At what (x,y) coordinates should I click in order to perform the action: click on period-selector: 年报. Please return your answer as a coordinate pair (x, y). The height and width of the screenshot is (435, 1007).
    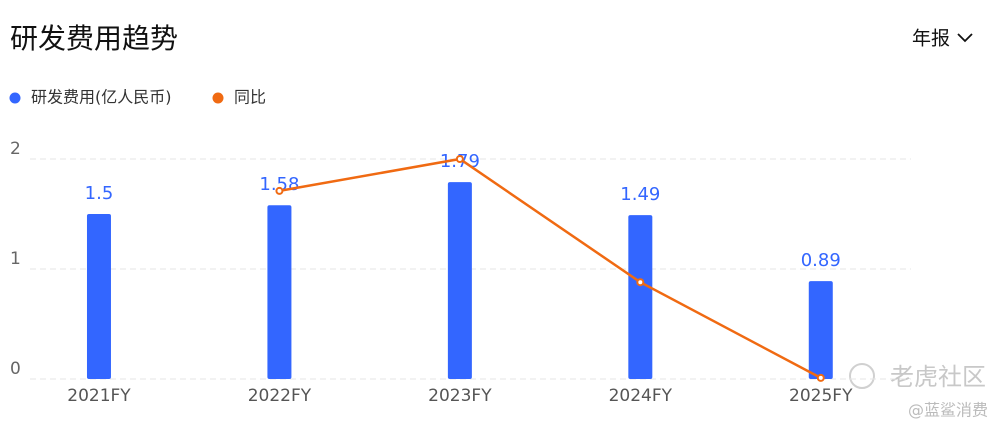
    Looking at the image, I should click on (931, 39).